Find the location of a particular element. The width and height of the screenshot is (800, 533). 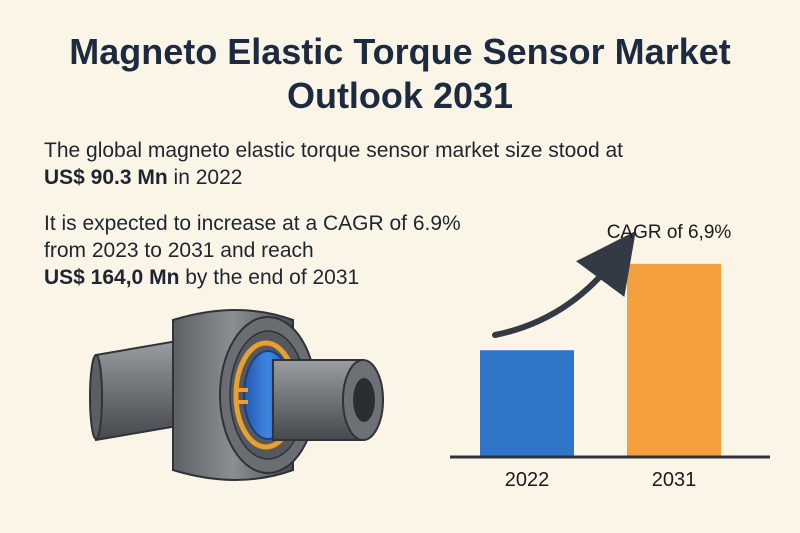

bars is located at coordinates (600, 359).